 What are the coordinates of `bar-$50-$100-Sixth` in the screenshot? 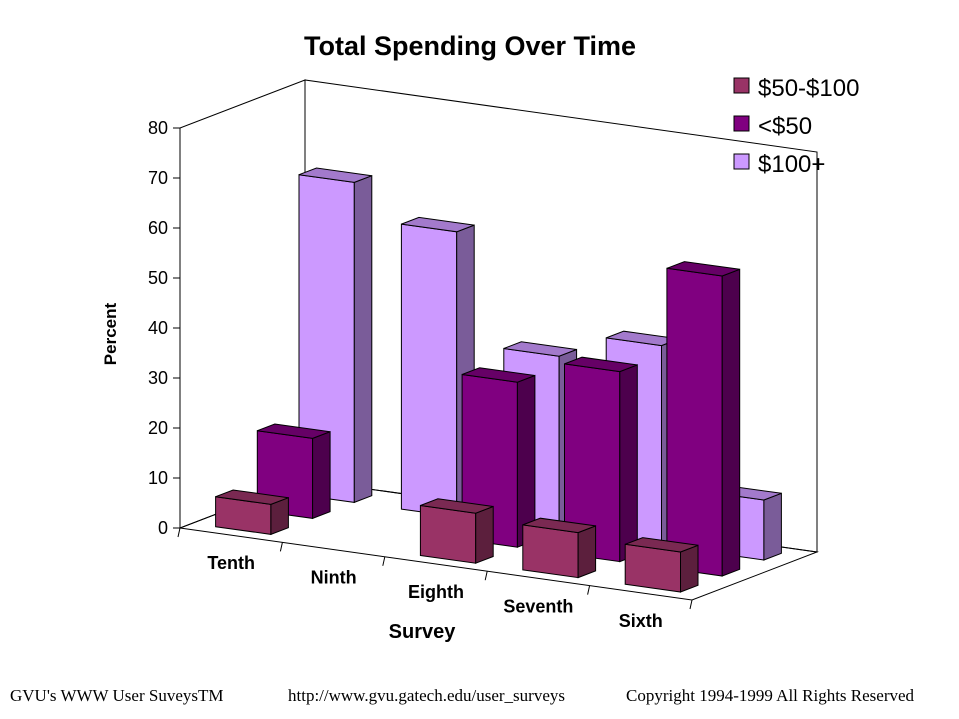 It's located at (661, 565).